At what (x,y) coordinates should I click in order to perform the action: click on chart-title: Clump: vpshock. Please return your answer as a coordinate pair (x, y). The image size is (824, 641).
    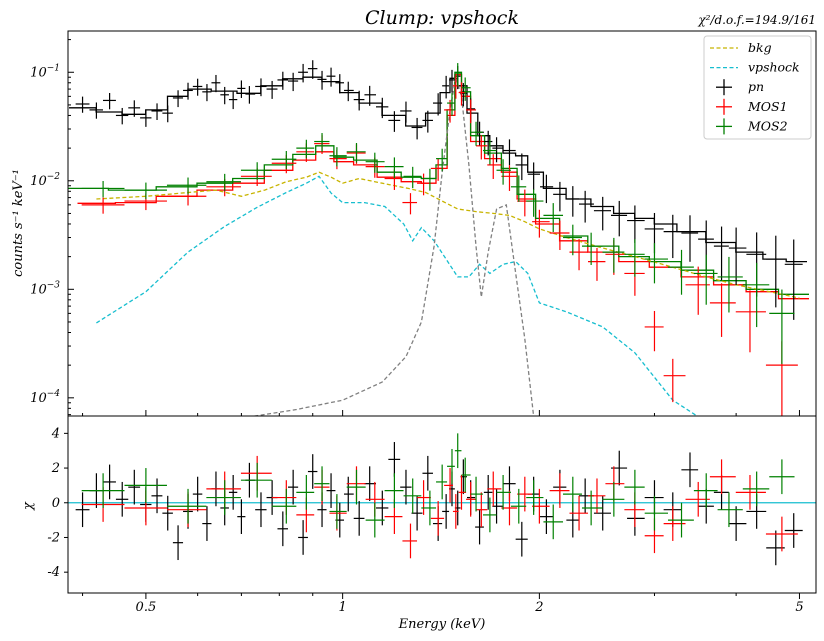
    Looking at the image, I should click on (442, 18).